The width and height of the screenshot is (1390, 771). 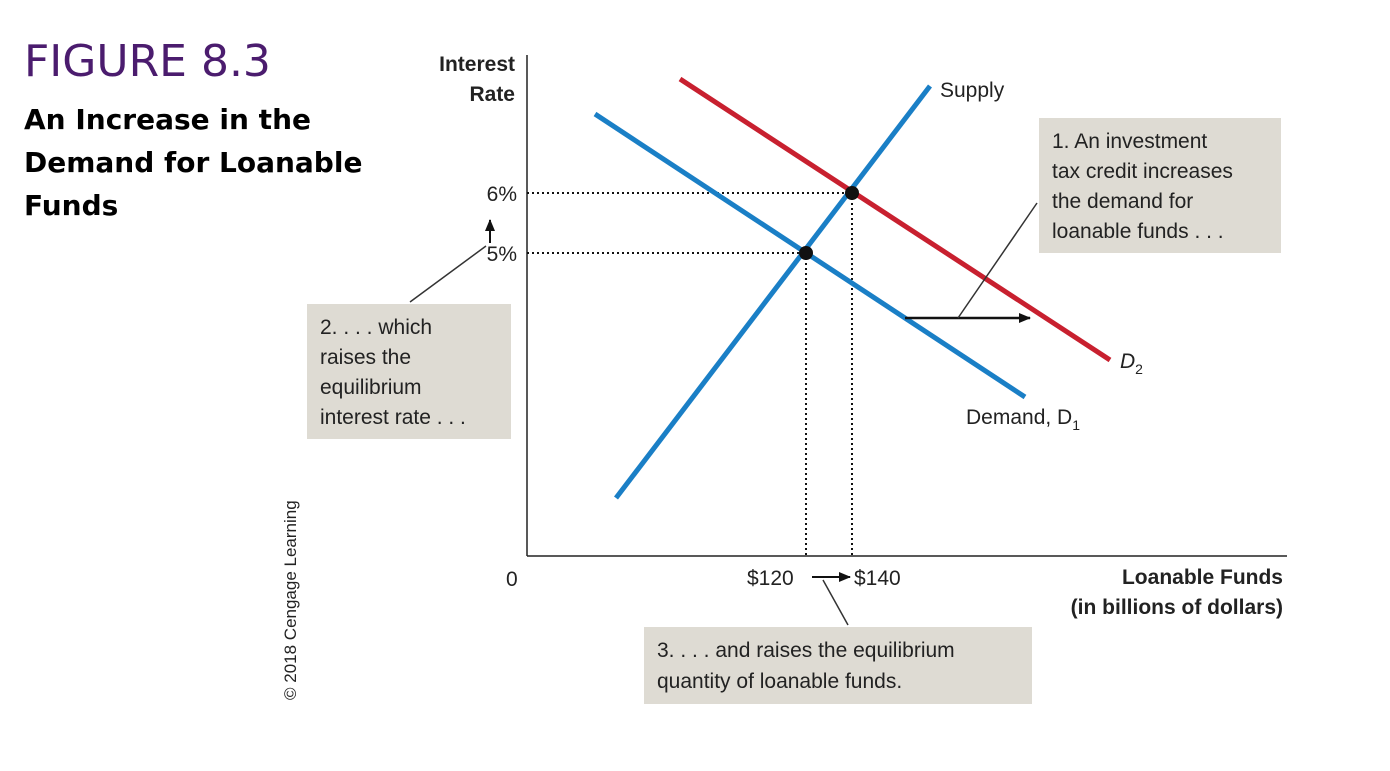 What do you see at coordinates (371, 387) in the screenshot?
I see `annotation-2-line3: equilibrium` at bounding box center [371, 387].